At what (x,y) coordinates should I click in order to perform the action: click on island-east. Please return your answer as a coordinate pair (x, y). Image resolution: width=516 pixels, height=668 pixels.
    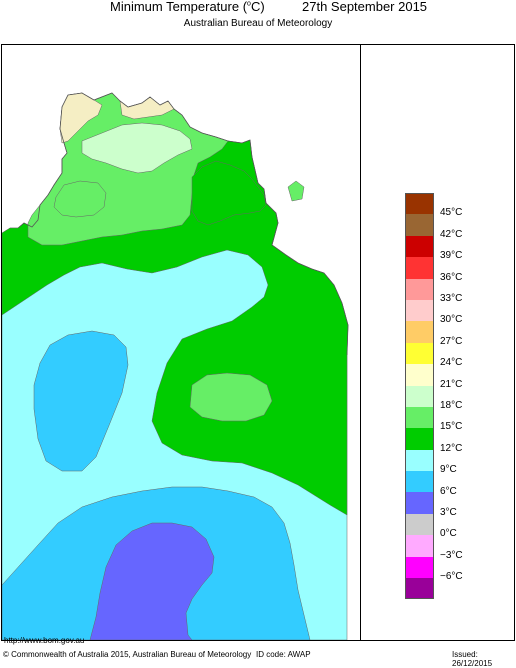
    Looking at the image, I should click on (296, 191).